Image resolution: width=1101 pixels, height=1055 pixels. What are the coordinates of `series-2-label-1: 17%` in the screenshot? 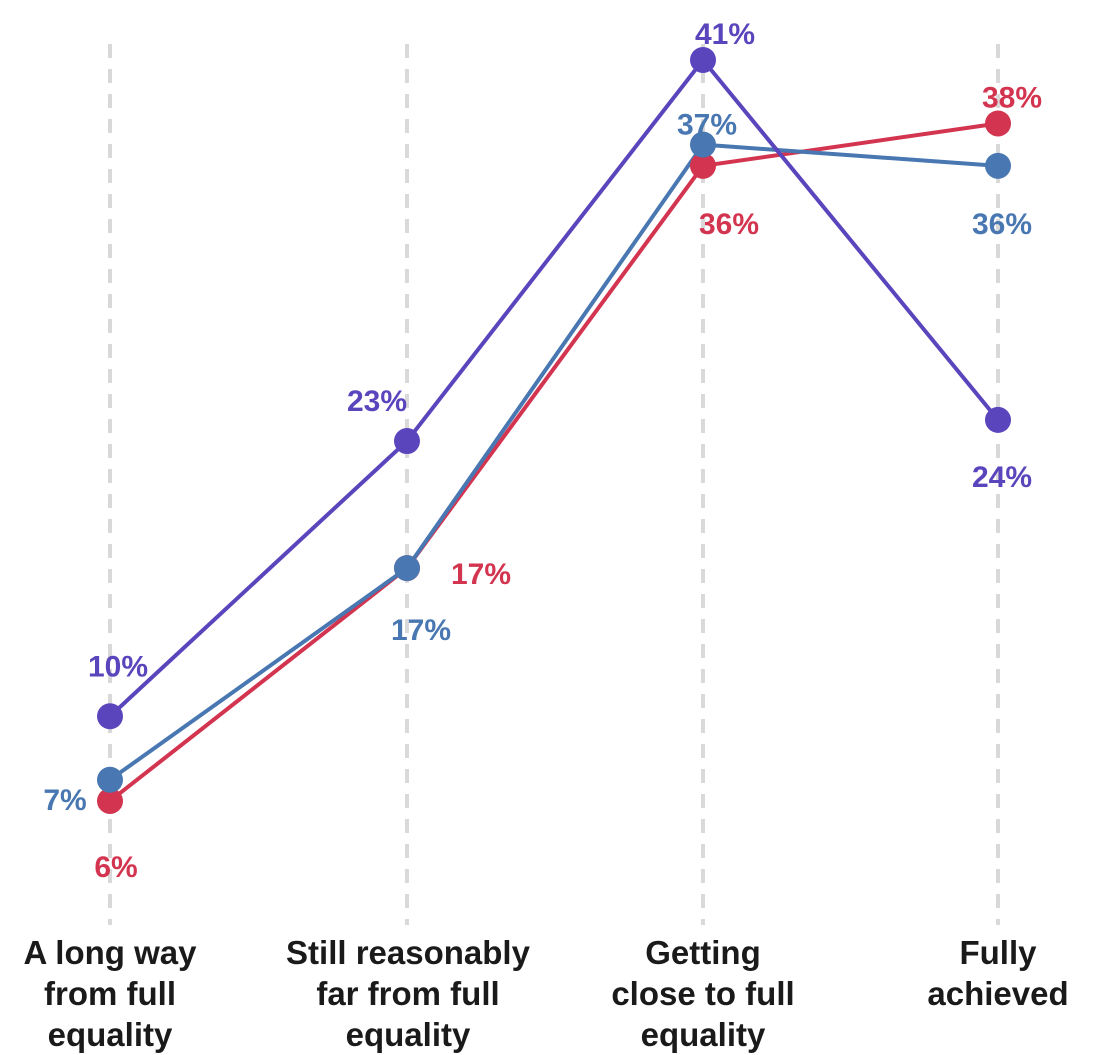 It's located at (421, 630).